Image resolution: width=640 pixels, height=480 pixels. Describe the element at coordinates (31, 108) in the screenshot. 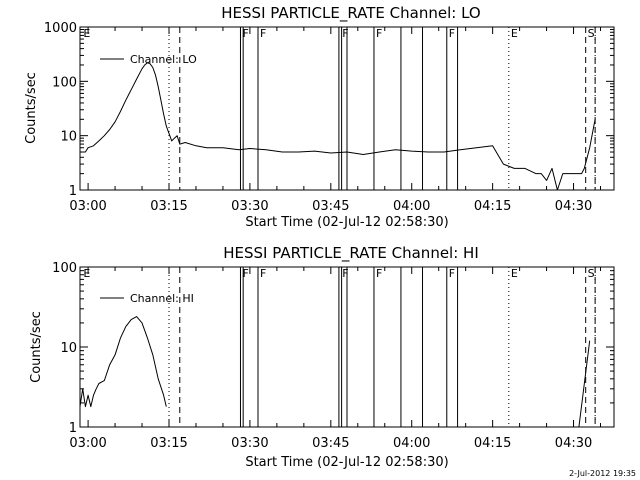

I see `y-axis-label-lo: Counts/sec` at that location.